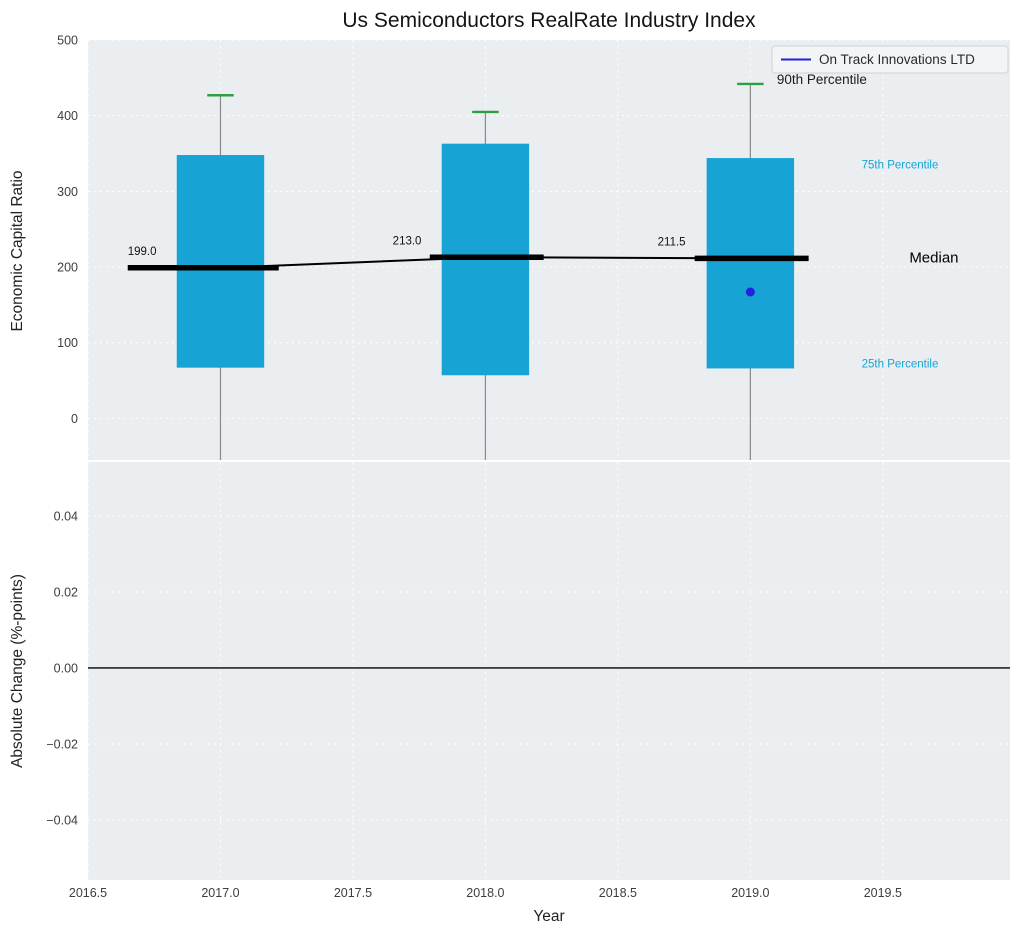 This screenshot has width=1025, height=940. Describe the element at coordinates (17, 250) in the screenshot. I see `top-y-axis-label: Economic Capital Ratio` at that location.